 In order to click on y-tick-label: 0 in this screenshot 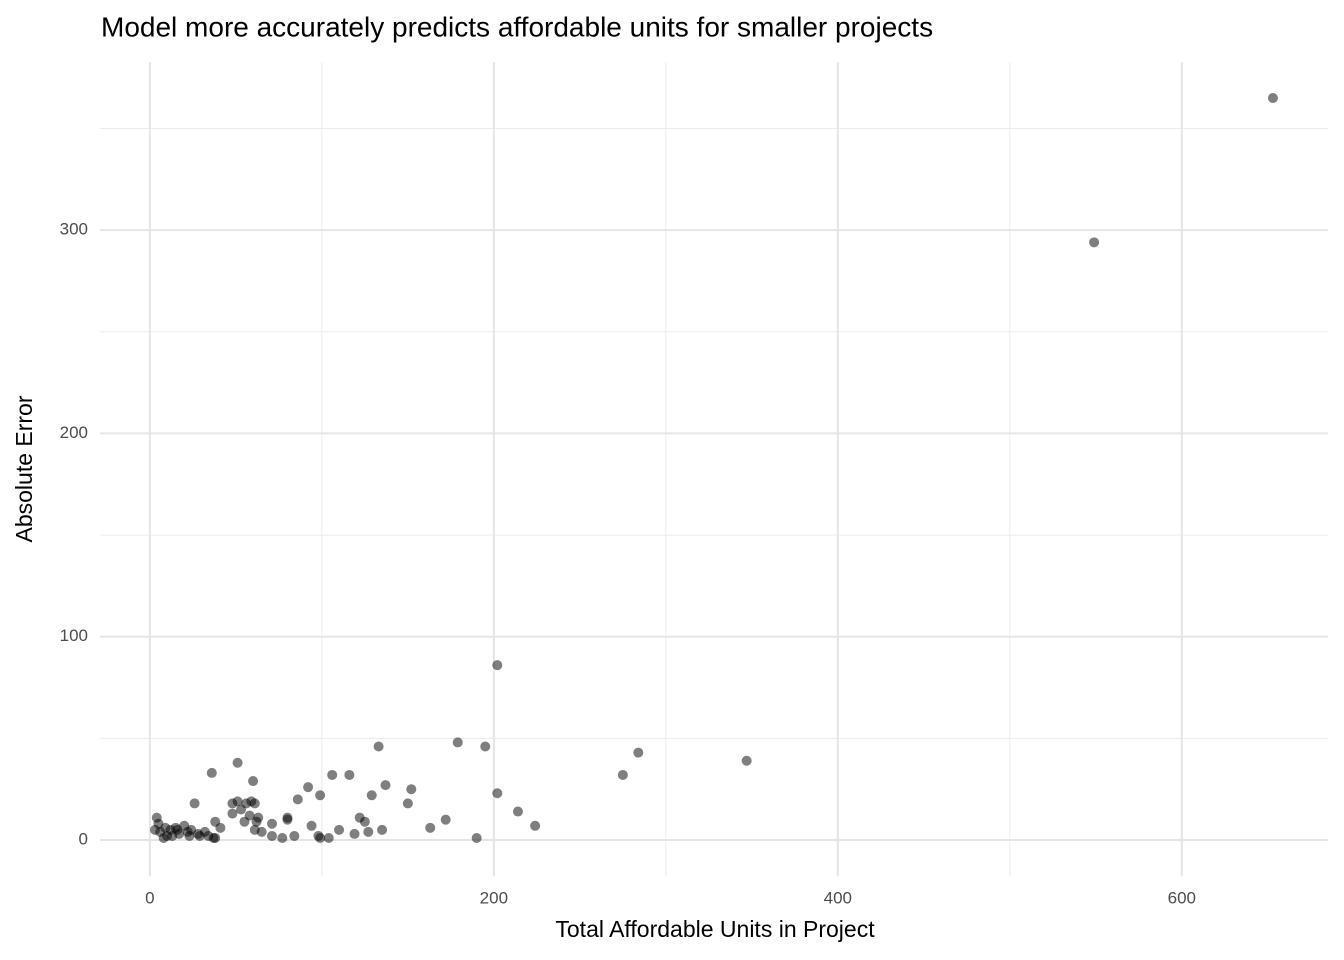, I will do `click(83, 839)`.